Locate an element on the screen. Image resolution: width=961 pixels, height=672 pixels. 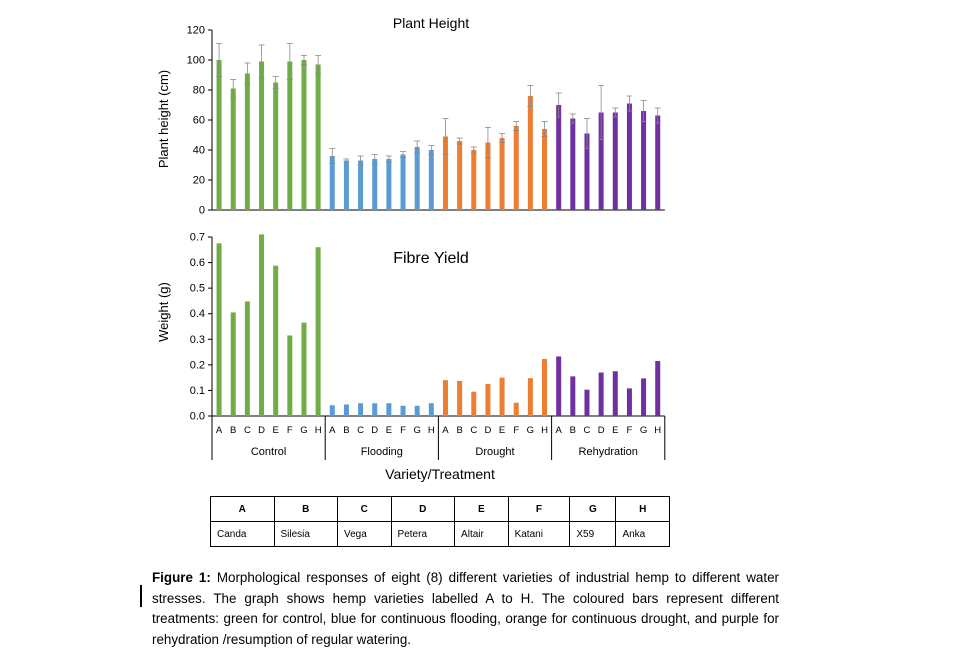
variety-name: Vega is located at coordinates (364, 534).